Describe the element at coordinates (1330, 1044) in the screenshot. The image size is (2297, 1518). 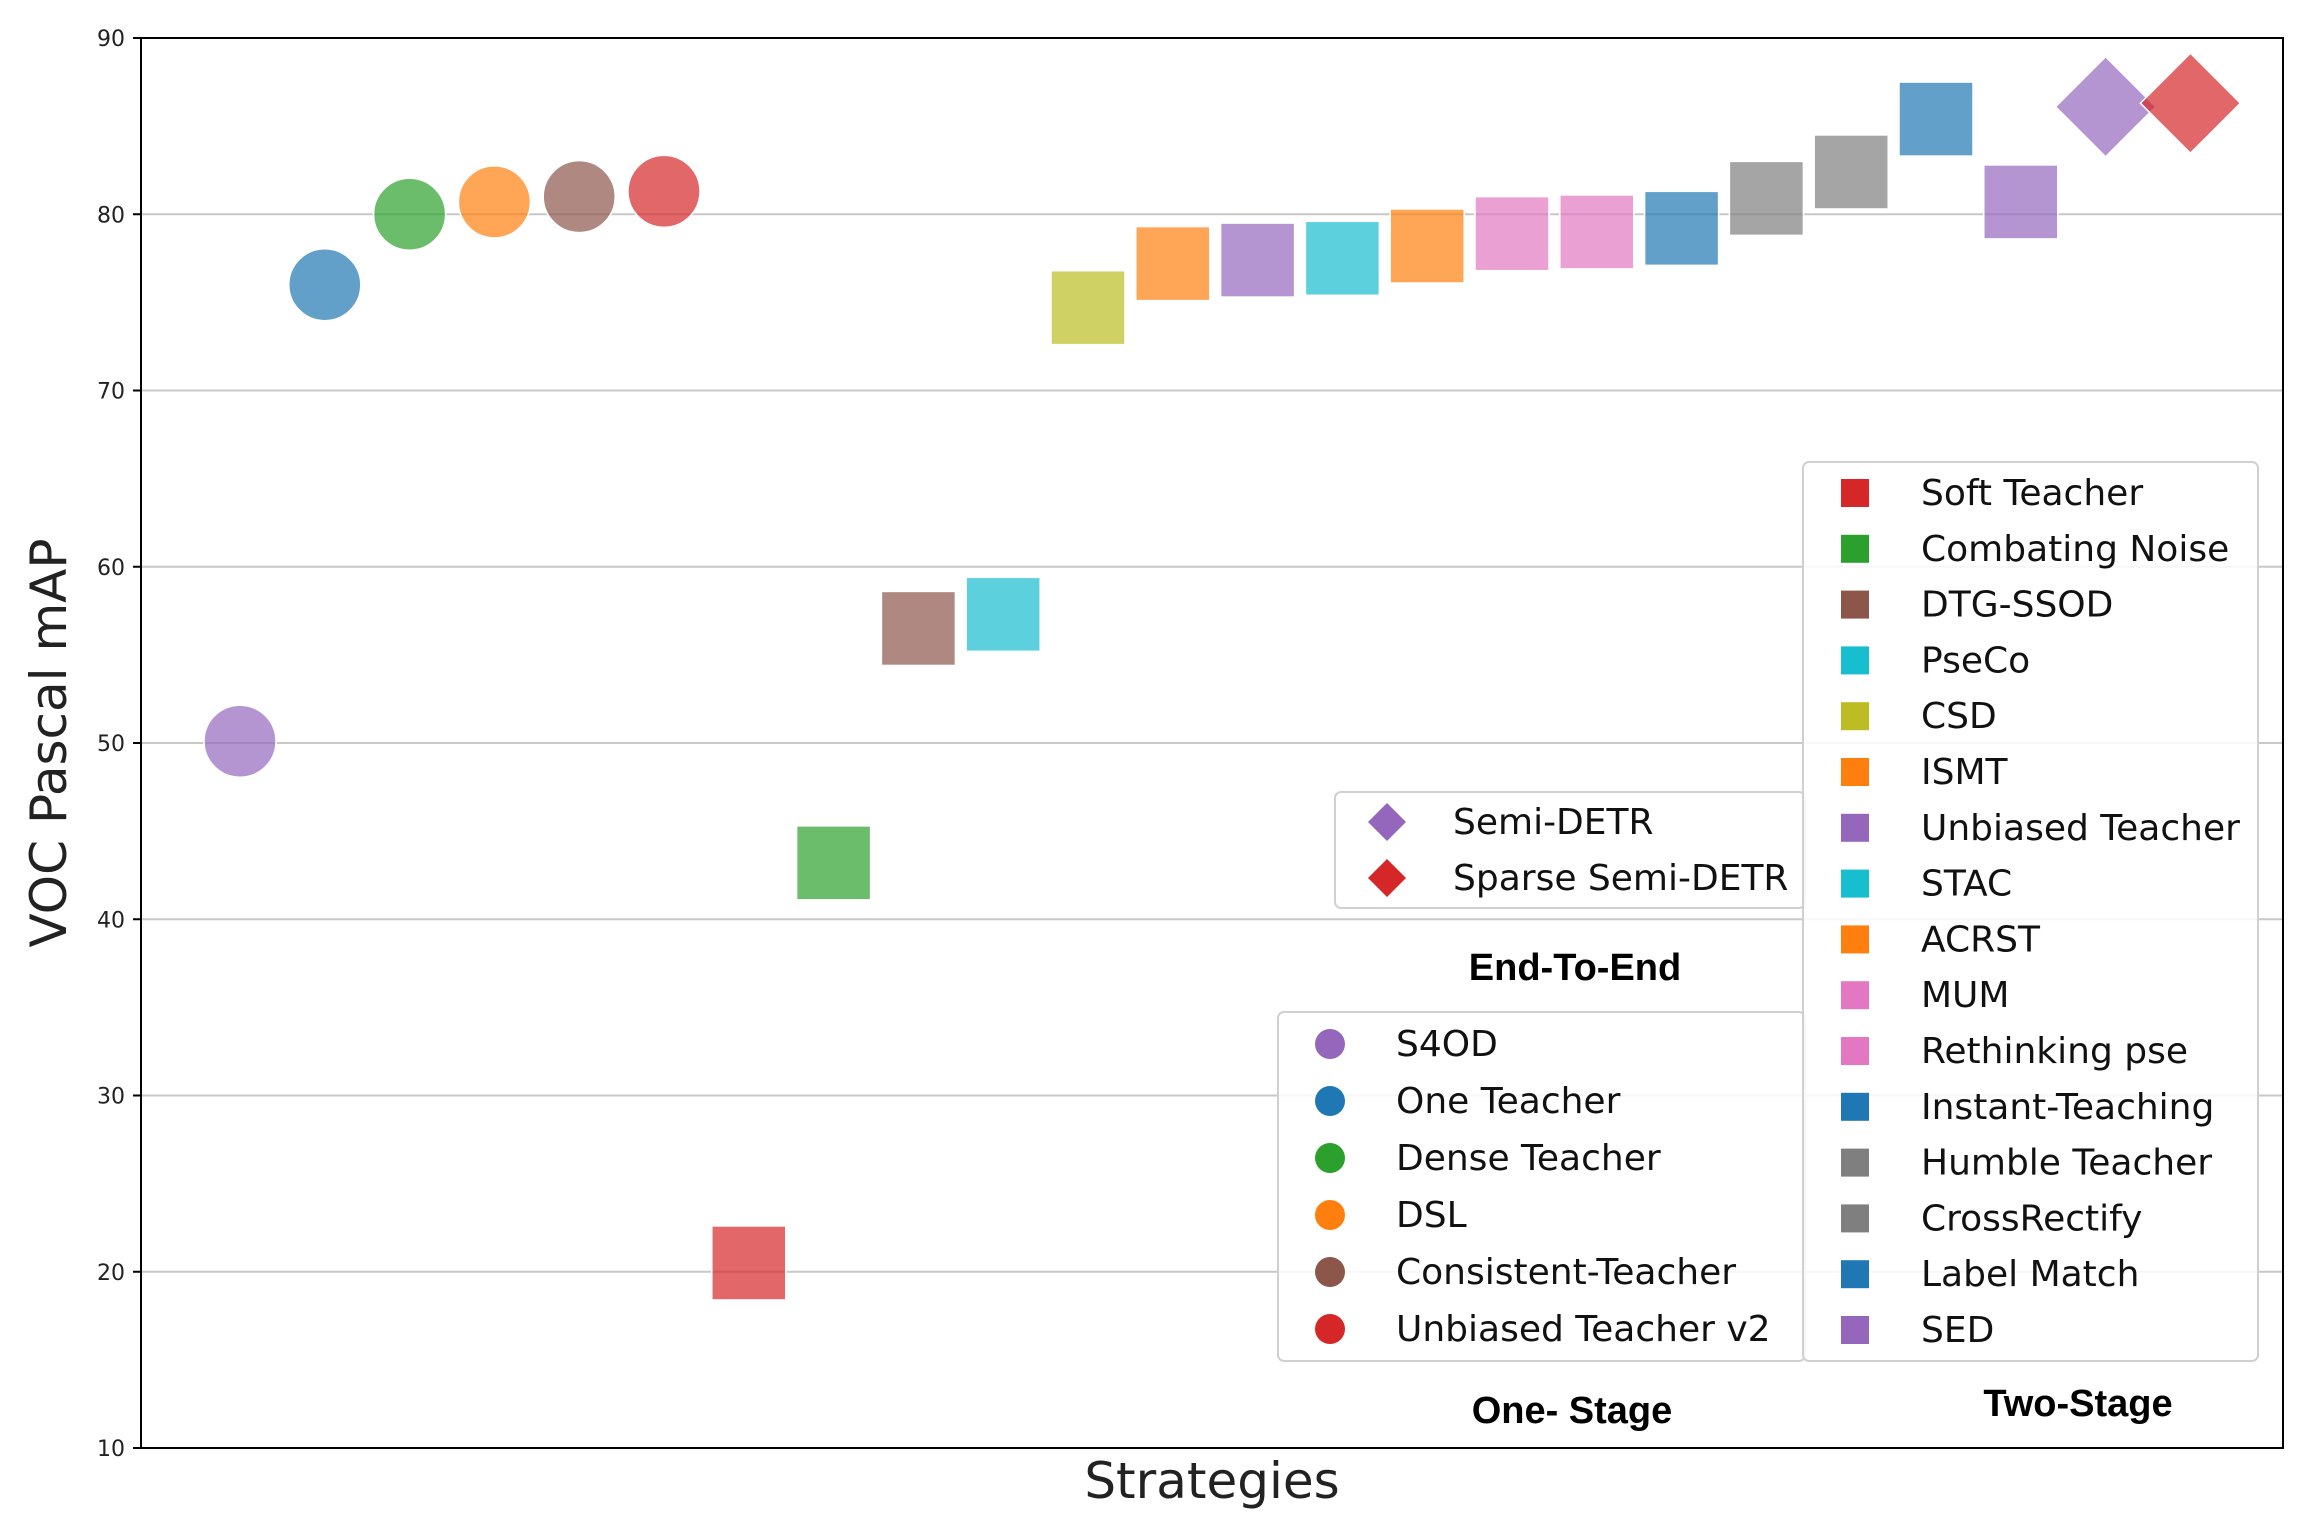
I see `legend-marker-s4od` at that location.